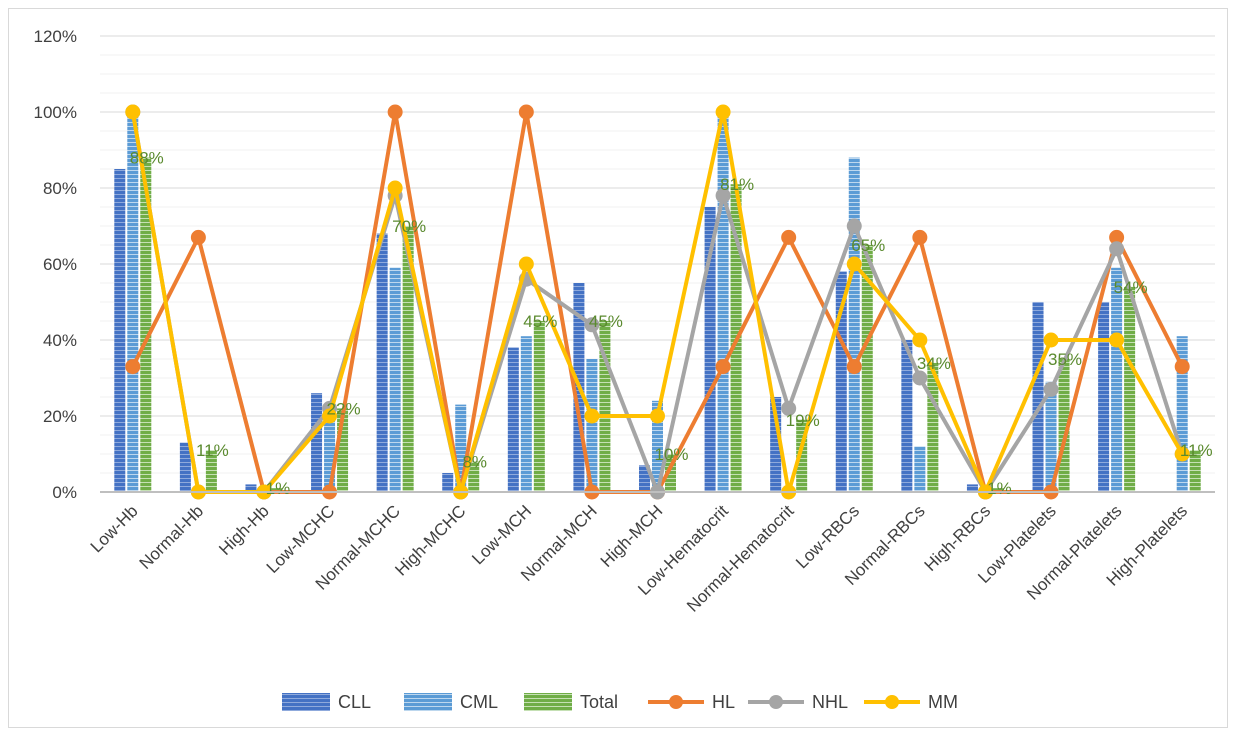  What do you see at coordinates (55, 112) in the screenshot?
I see `y-tick-label: 100%` at bounding box center [55, 112].